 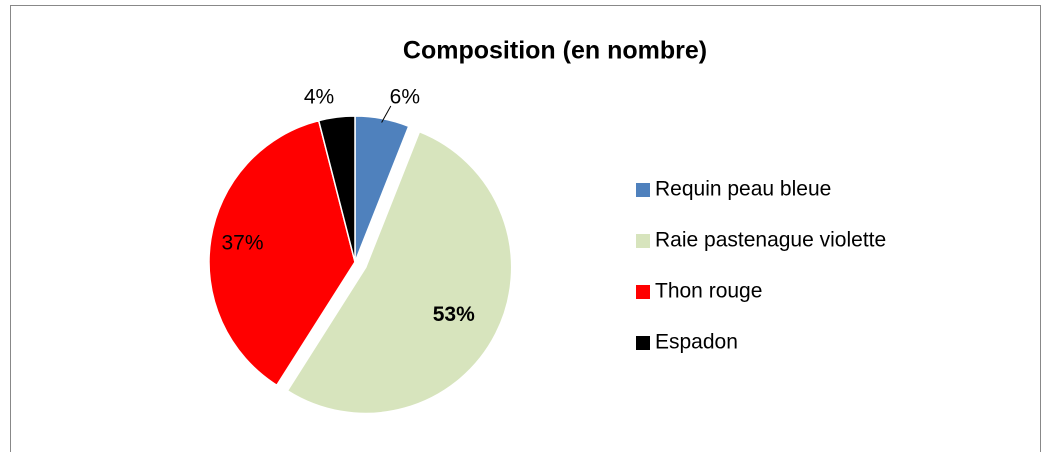 What do you see at coordinates (696, 342) in the screenshot?
I see `legend-label: Espadon` at bounding box center [696, 342].